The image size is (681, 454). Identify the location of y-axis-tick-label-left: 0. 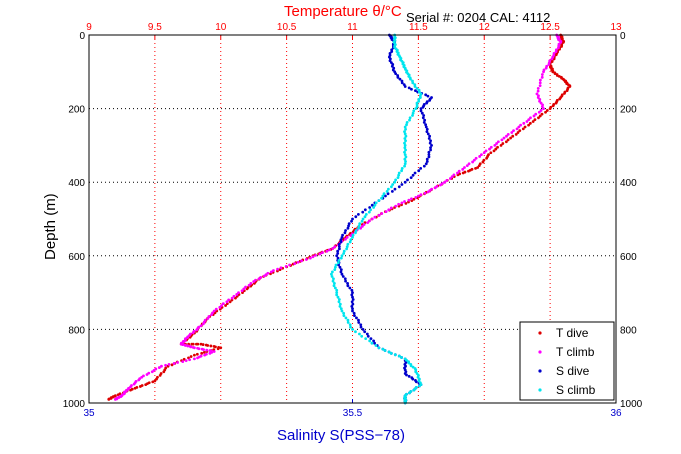
(82, 36).